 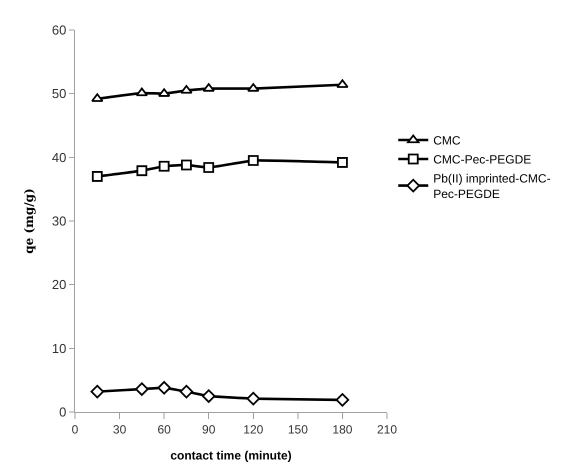 I want to click on x-tick-label: 180, so click(x=342, y=429).